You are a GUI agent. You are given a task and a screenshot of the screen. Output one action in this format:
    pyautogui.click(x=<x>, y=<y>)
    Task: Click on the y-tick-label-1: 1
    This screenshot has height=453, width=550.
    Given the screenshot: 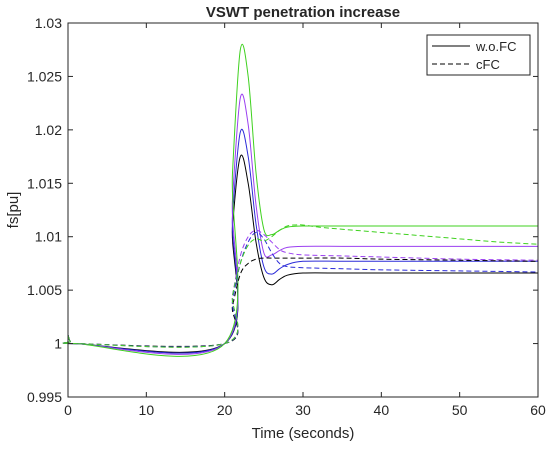 What is the action you would take?
    pyautogui.click(x=58, y=344)
    